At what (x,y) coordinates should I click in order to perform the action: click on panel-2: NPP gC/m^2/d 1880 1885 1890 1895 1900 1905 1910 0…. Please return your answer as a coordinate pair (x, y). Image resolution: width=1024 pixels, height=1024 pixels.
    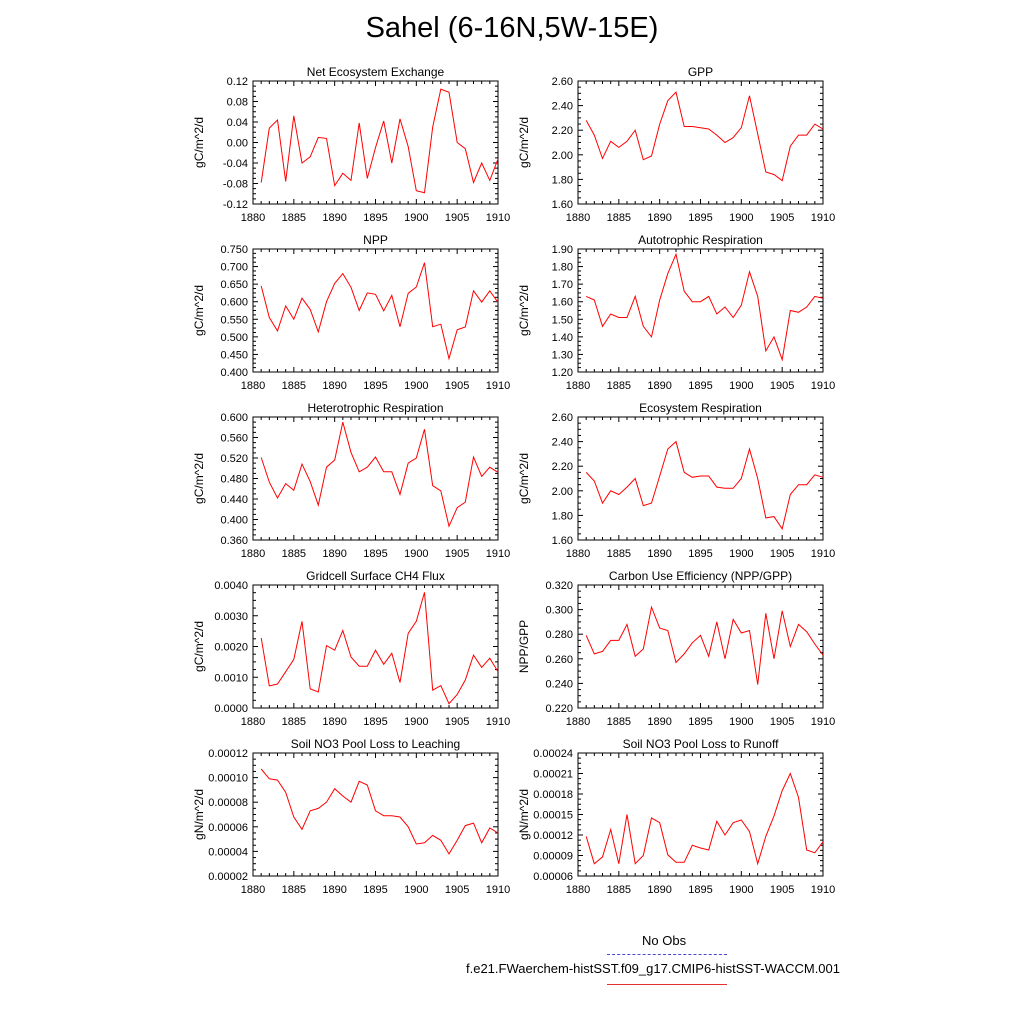
    Looking at the image, I should click on (351, 312).